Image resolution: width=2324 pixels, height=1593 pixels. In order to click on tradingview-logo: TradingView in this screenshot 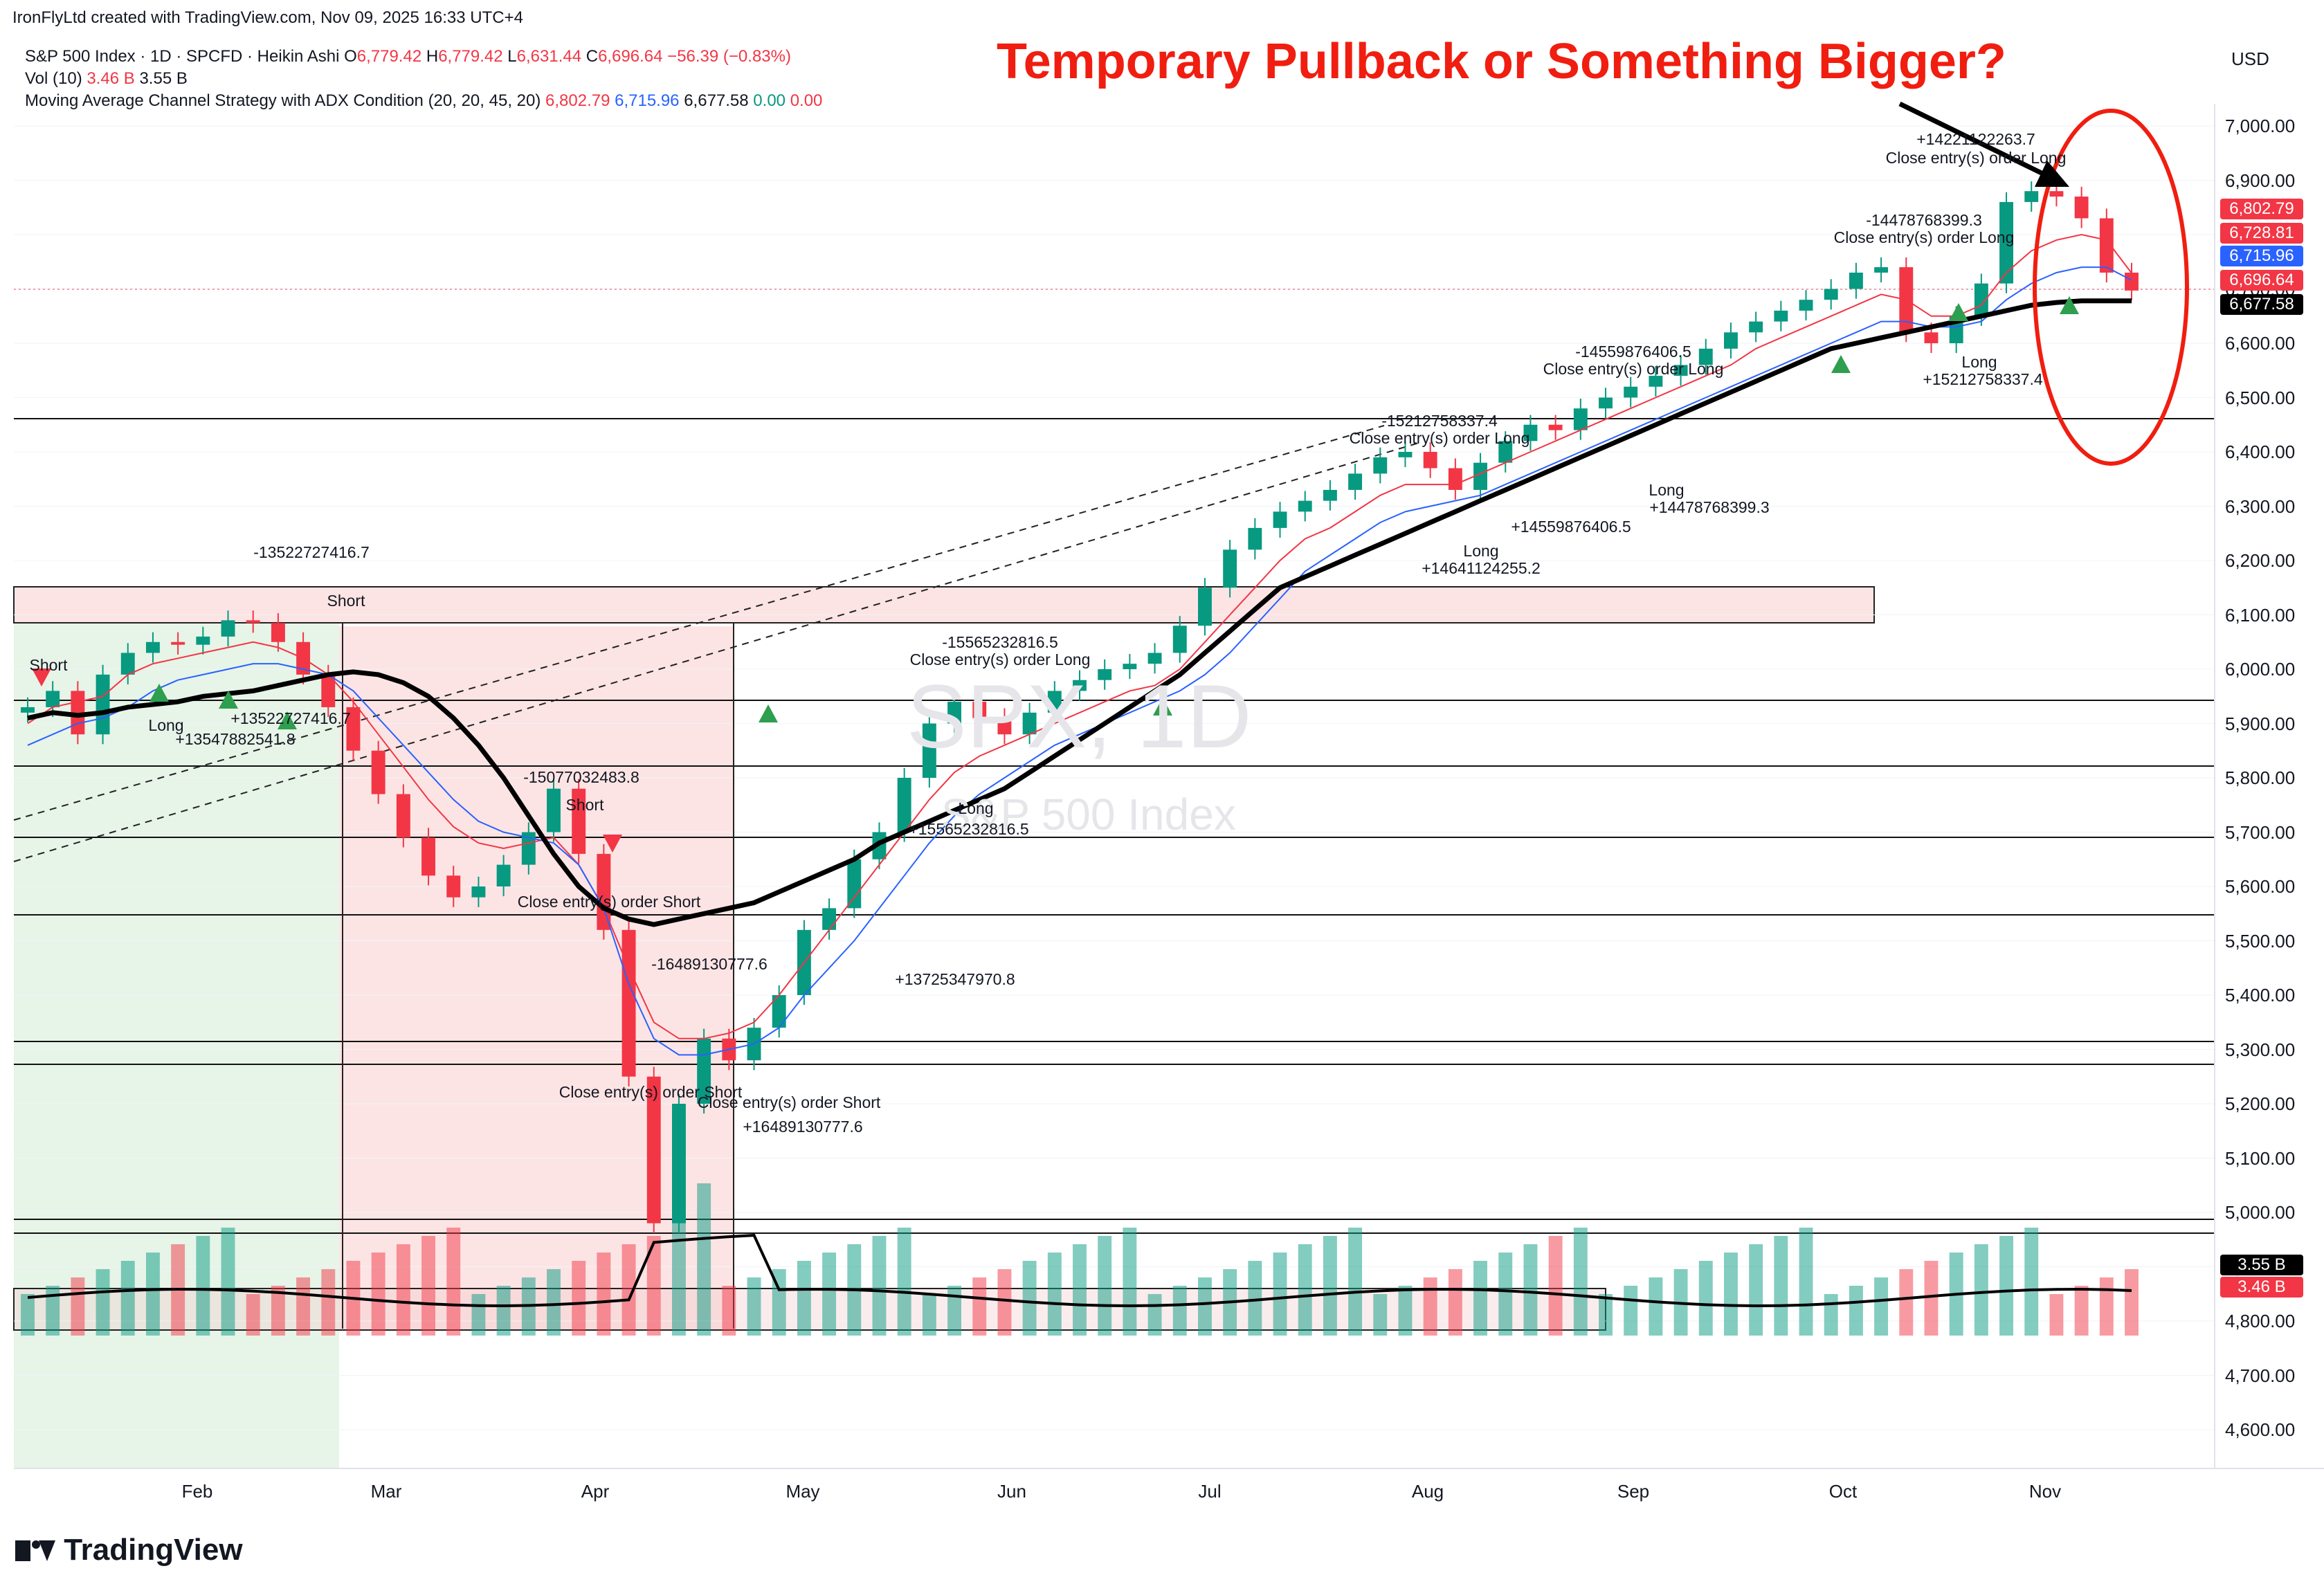, I will do `click(129, 1550)`.